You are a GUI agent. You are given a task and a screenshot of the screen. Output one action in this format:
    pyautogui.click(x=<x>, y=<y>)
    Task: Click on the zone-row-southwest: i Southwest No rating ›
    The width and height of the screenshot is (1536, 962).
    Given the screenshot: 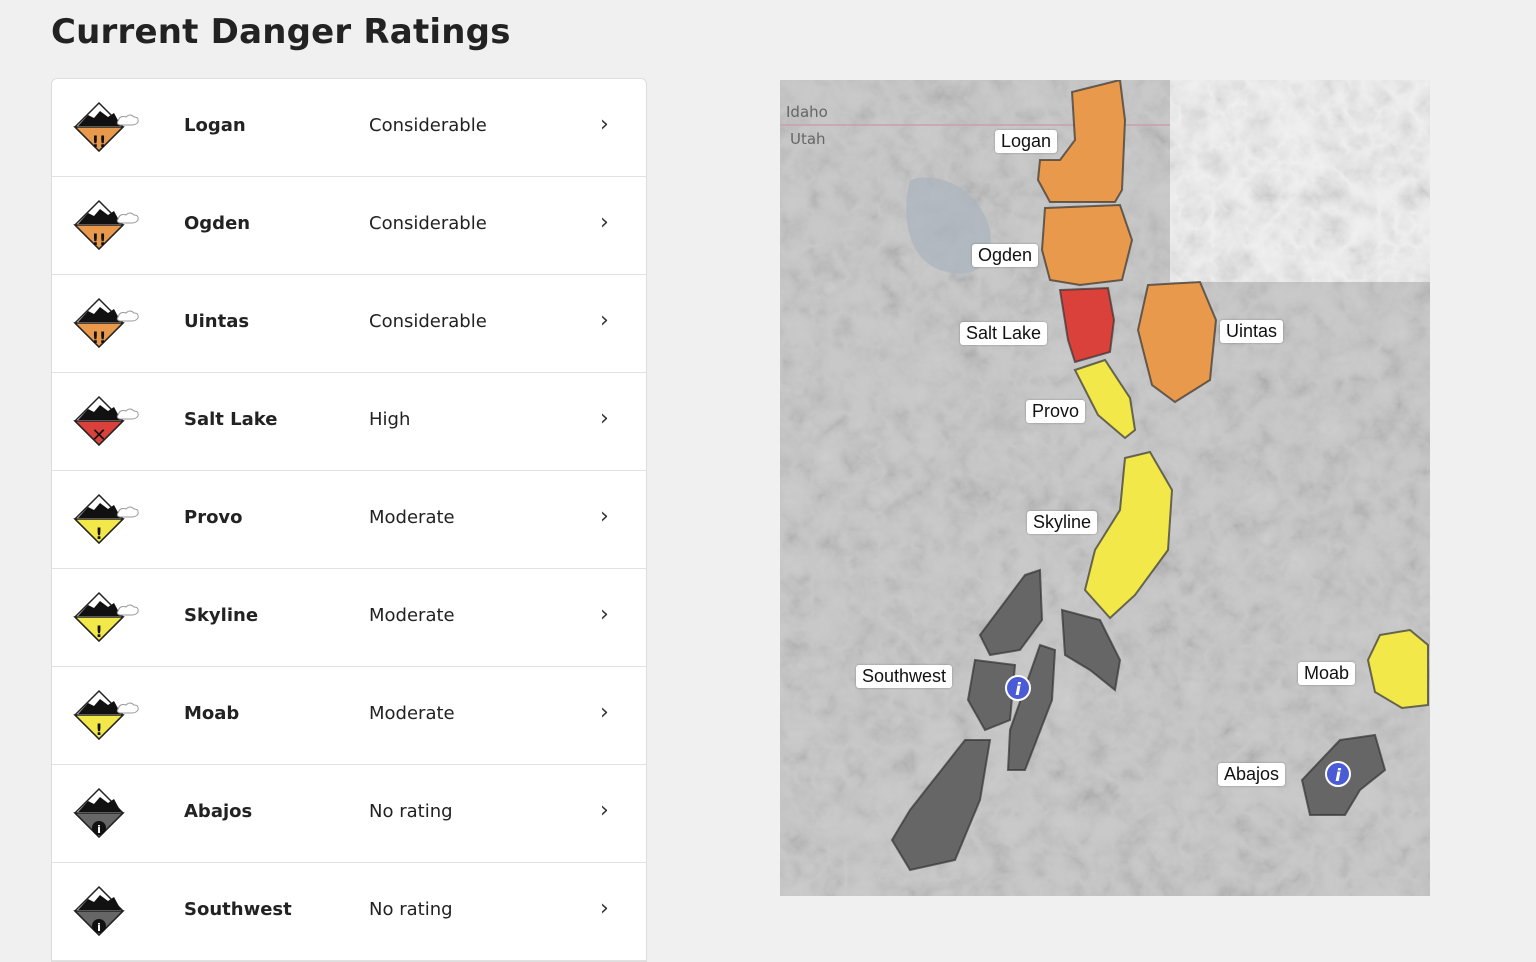 What is the action you would take?
    pyautogui.click(x=349, y=912)
    